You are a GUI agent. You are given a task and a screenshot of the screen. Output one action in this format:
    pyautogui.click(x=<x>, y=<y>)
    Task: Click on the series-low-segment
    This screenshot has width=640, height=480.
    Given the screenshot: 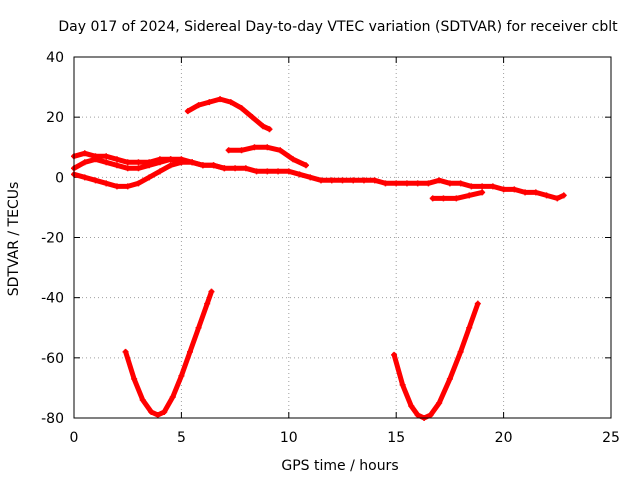 What is the action you would take?
    pyautogui.click(x=457, y=195)
    